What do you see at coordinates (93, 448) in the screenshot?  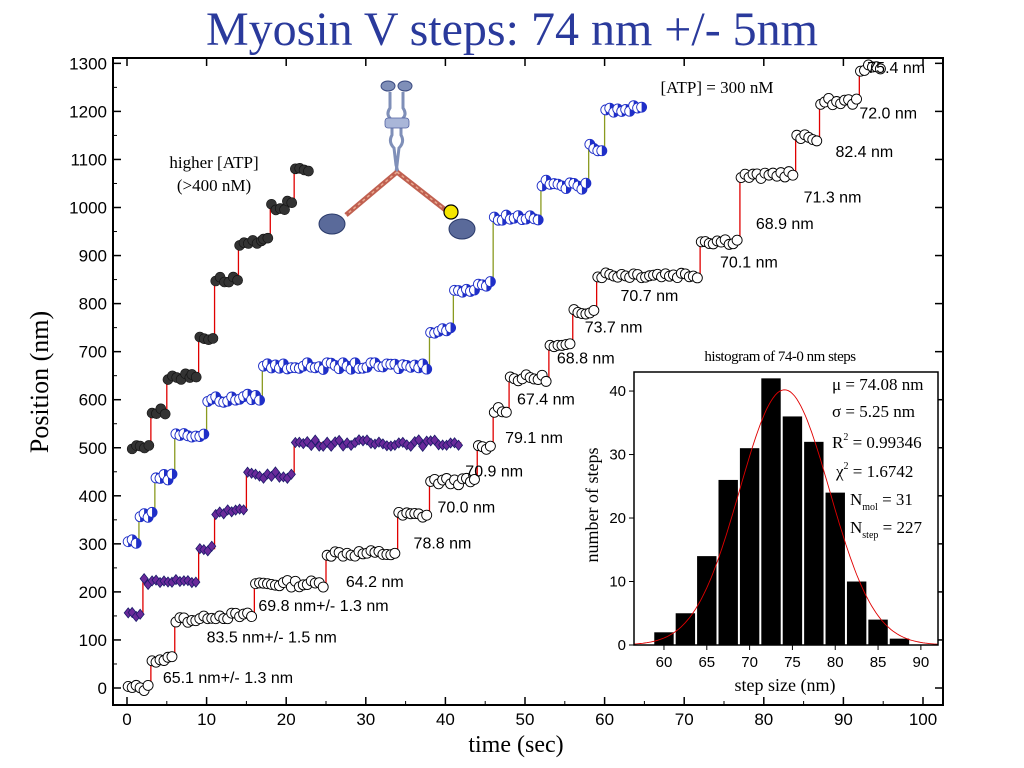 I see `y-tick-label: 500` at bounding box center [93, 448].